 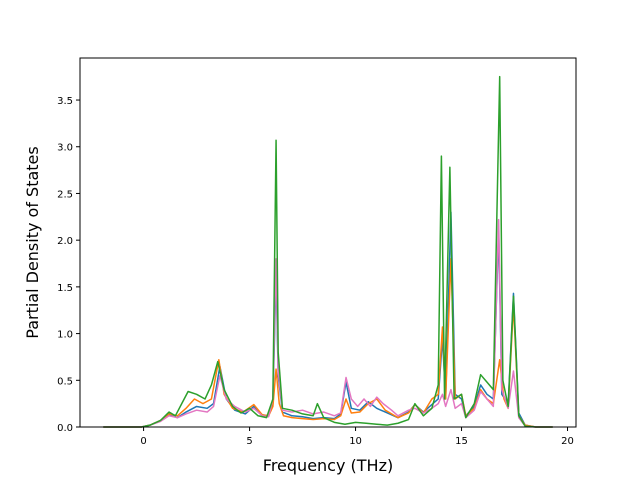 I want to click on y-tick-label: 1.5, so click(x=65, y=288).